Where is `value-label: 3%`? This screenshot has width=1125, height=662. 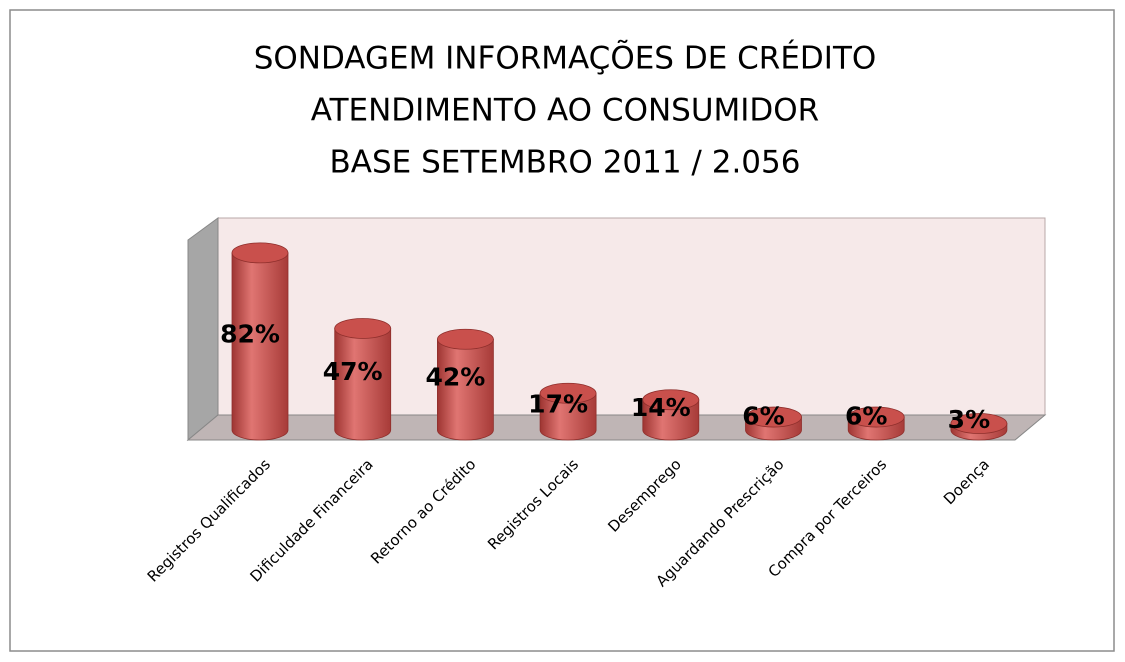
value-label: 3% is located at coordinates (969, 419).